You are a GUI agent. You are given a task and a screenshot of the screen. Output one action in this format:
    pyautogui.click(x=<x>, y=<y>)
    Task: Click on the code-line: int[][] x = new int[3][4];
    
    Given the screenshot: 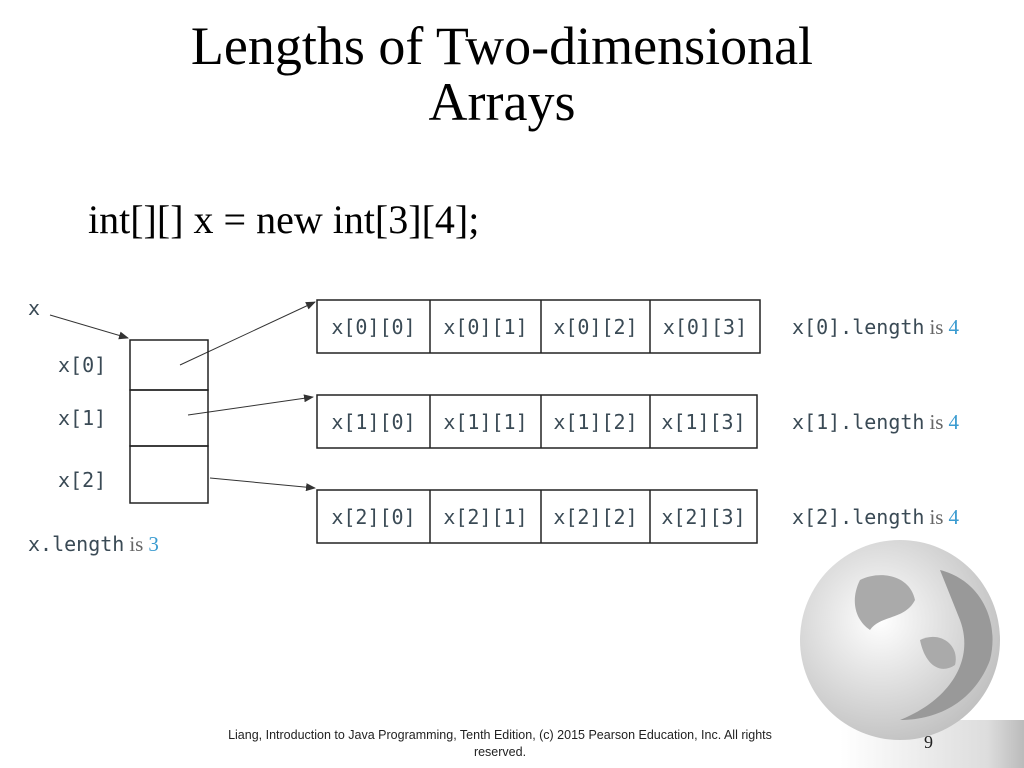 What is the action you would take?
    pyautogui.click(x=284, y=219)
    